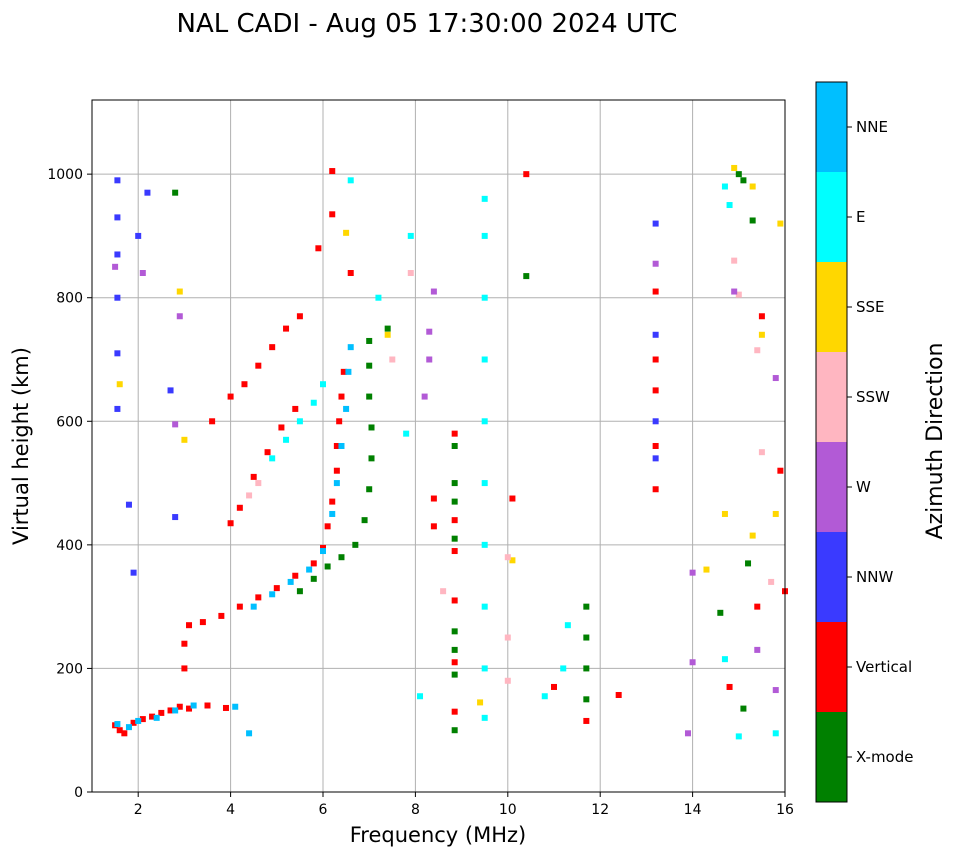 Image resolution: width=958 pixels, height=857 pixels. I want to click on x-tick-label: 4, so click(230, 810).